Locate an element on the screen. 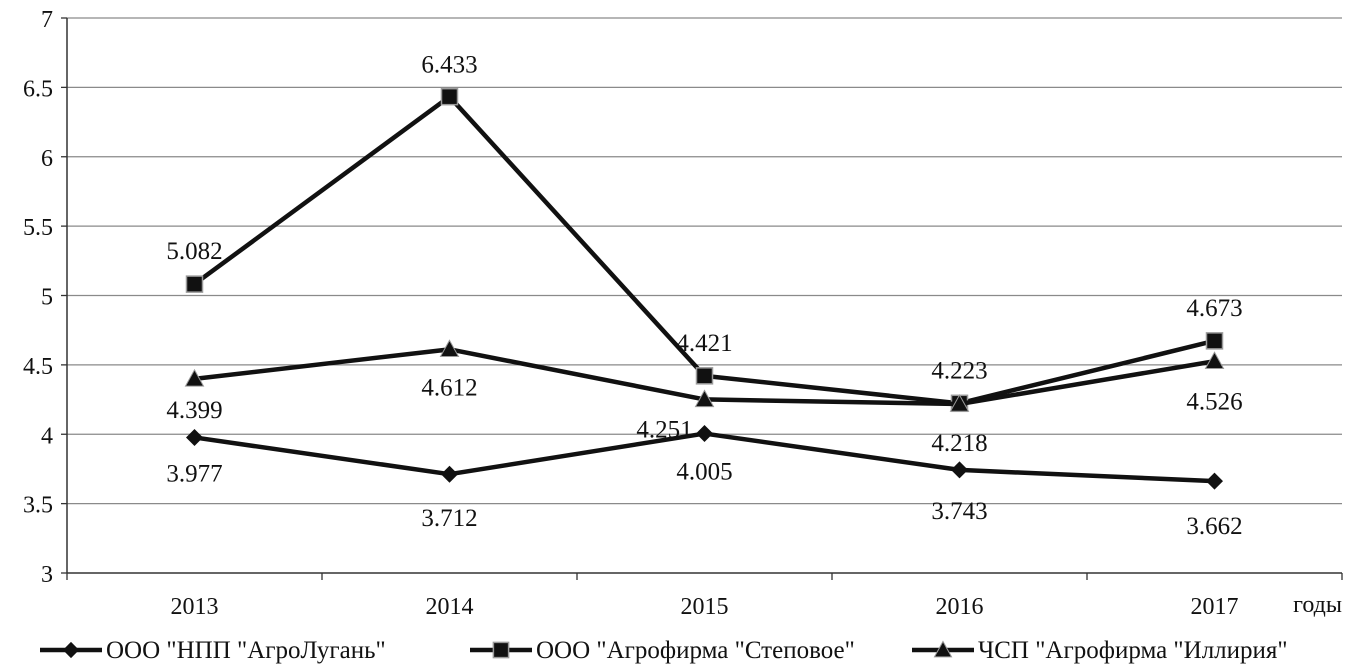 The image size is (1355, 670). y-tick-labels: 3 3.5 4 4.5 5 5.5 6 6.5 7 is located at coordinates (38, 297).